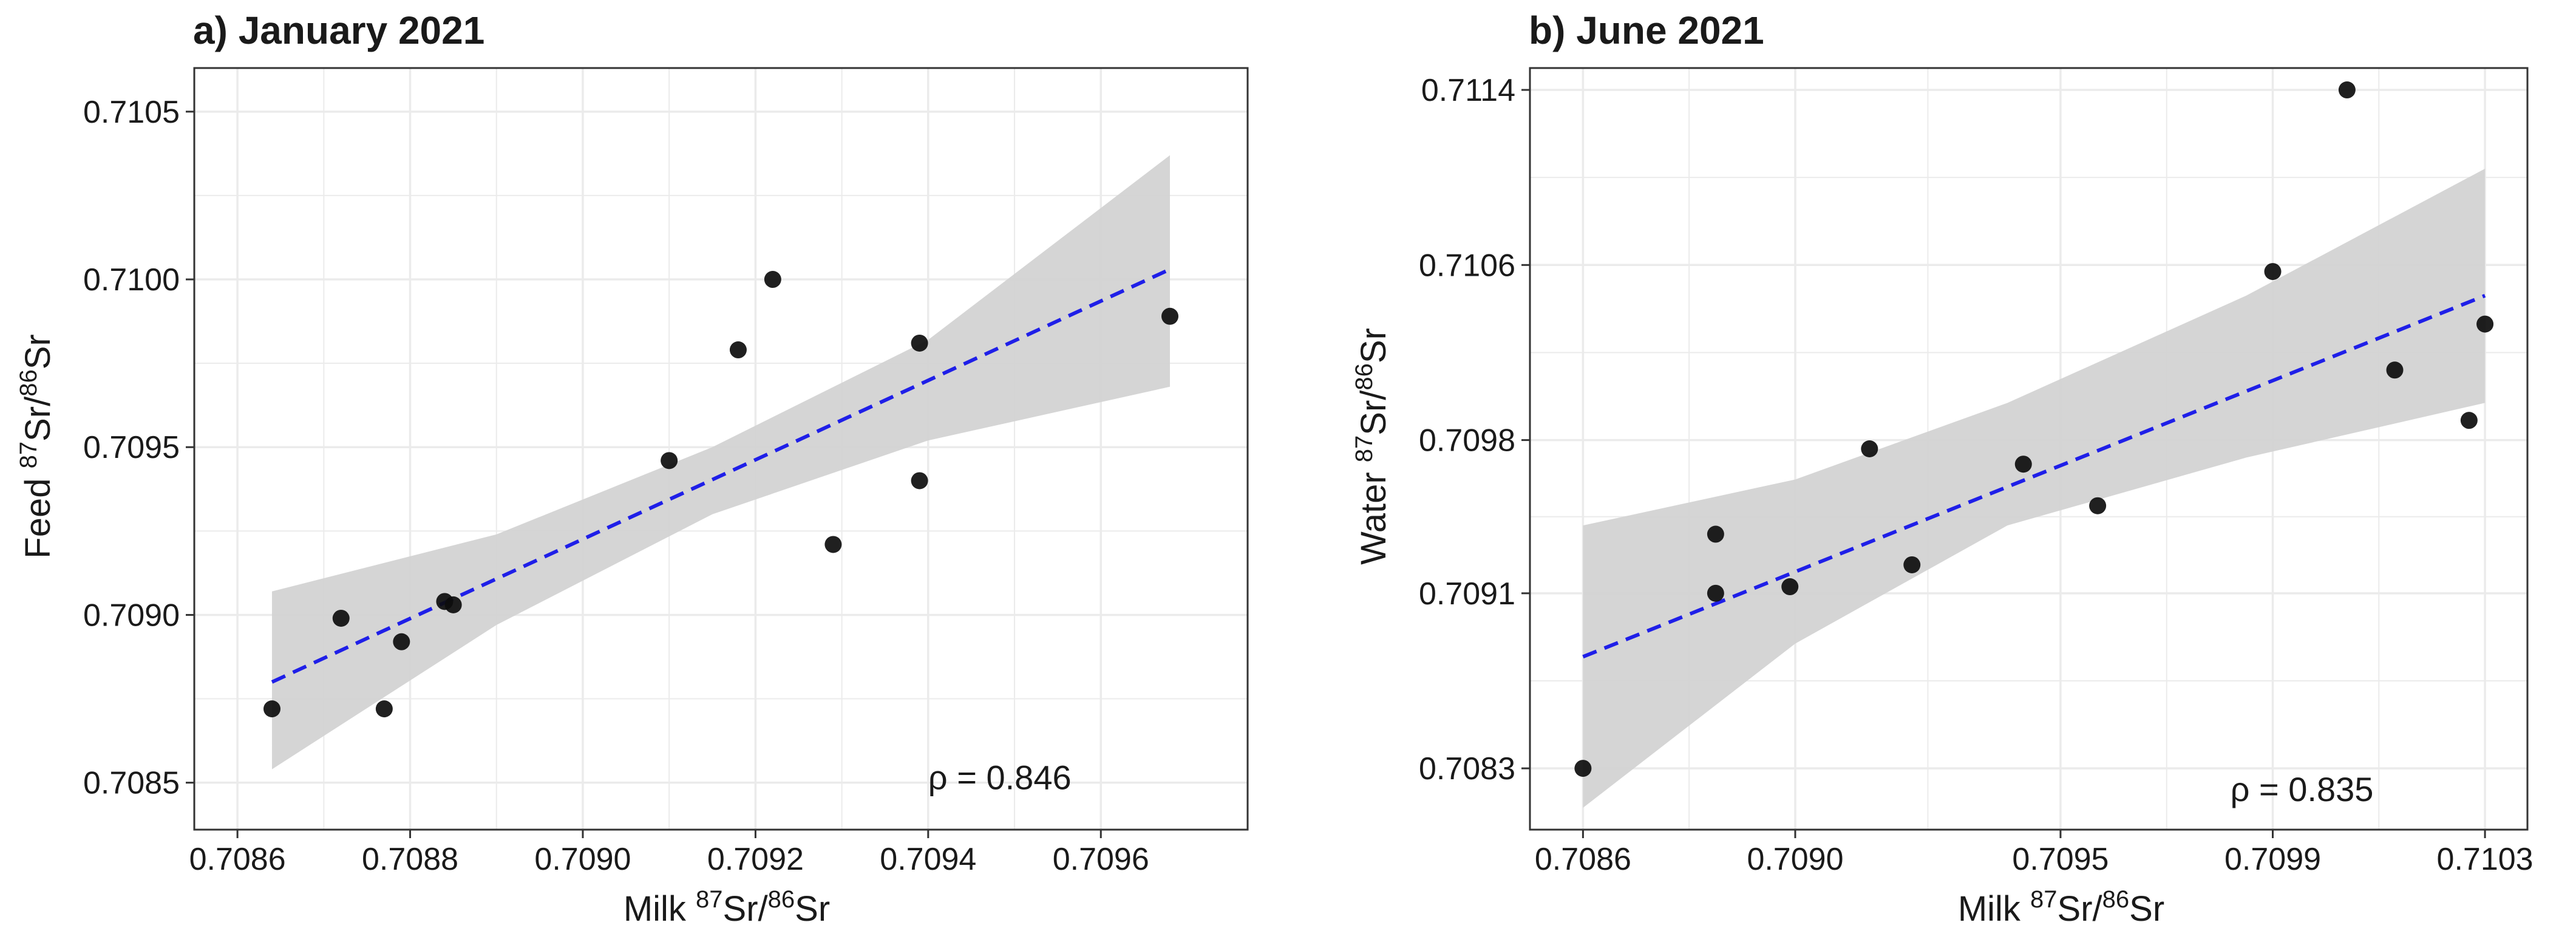 This screenshot has height=942, width=2576. I want to click on y-tick-label: 0.7090, so click(131, 615).